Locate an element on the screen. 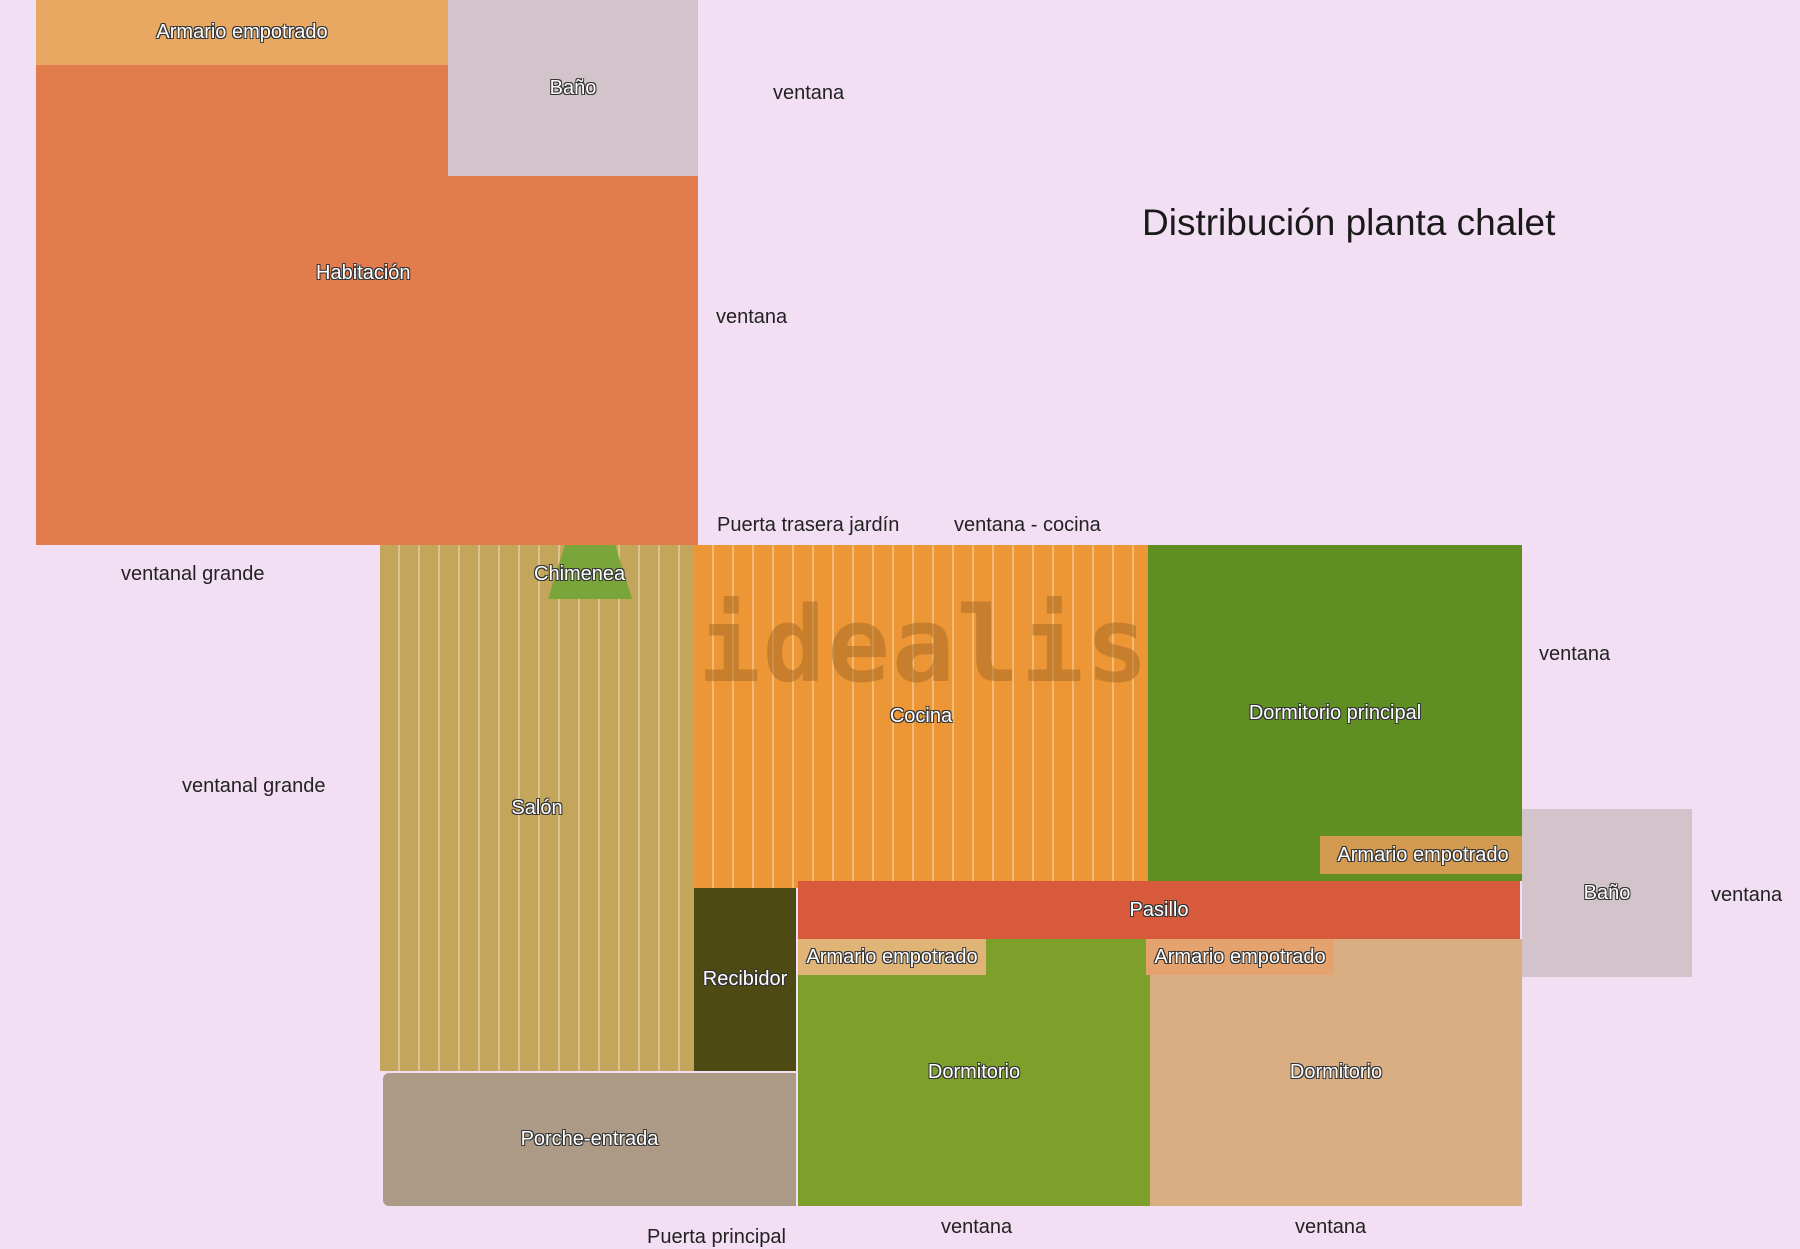 Image resolution: width=1800 pixels, height=1249 pixels. room-dormitorio-principal-label: Dormitorio principal is located at coordinates (1335, 712).